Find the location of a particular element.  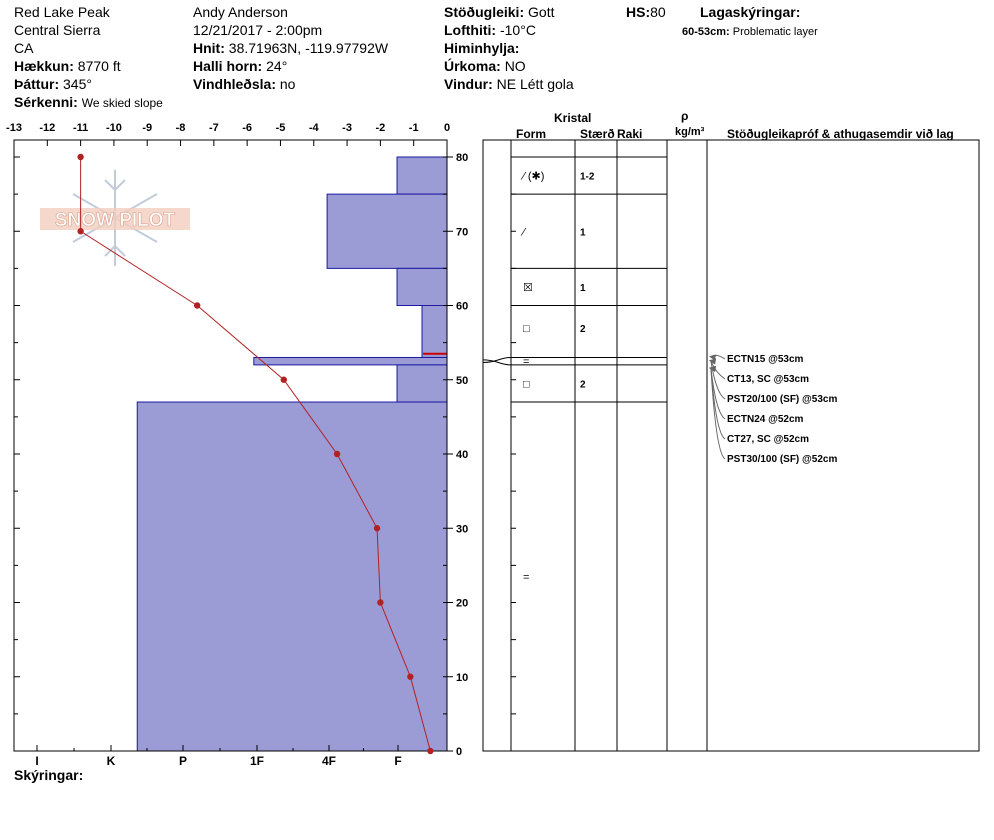

stability-test-label: ECTN15 @53cm is located at coordinates (765, 359).